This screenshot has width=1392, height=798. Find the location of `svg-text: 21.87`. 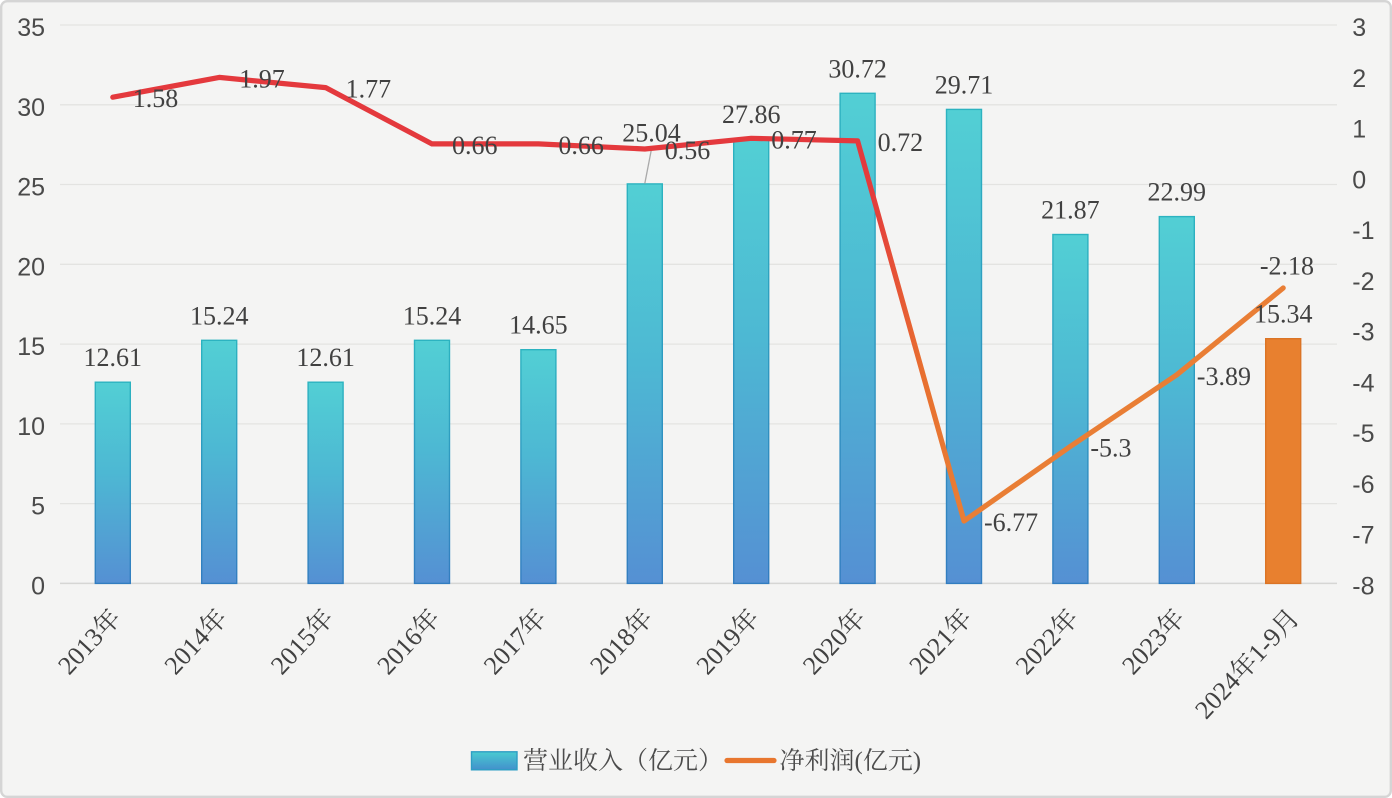

svg-text: 21.87 is located at coordinates (1070, 210).